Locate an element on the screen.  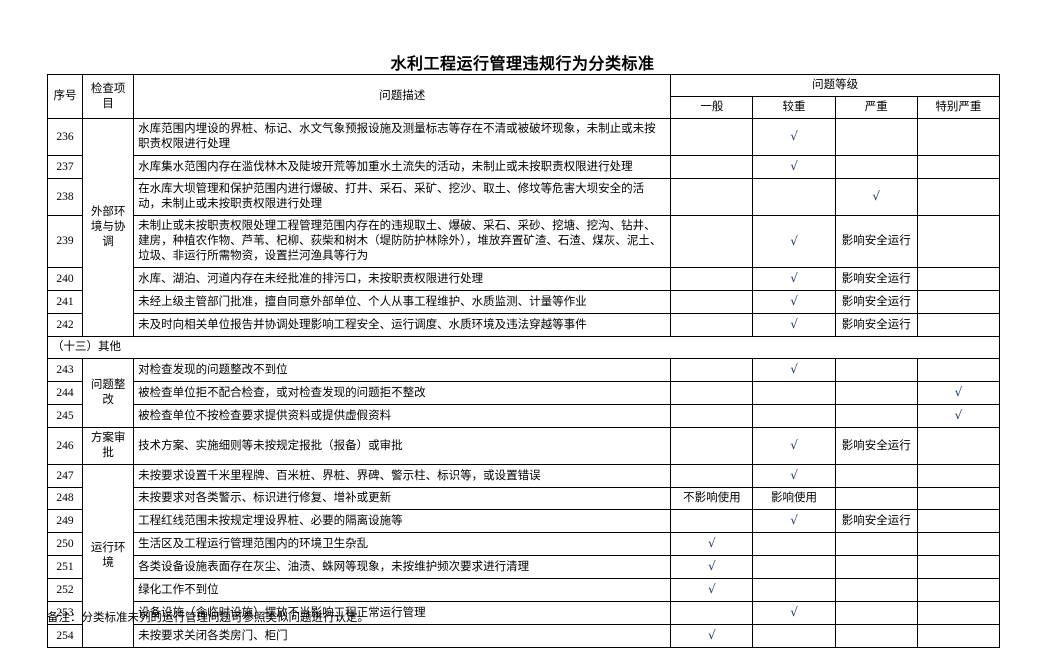
grade-text: 影响使用 is located at coordinates (794, 498).